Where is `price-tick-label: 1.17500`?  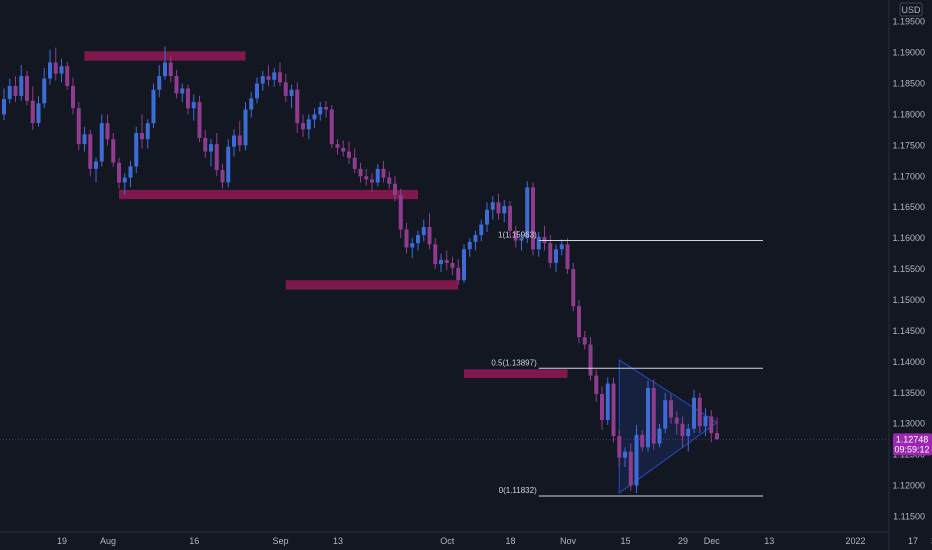 price-tick-label: 1.17500 is located at coordinates (908, 145).